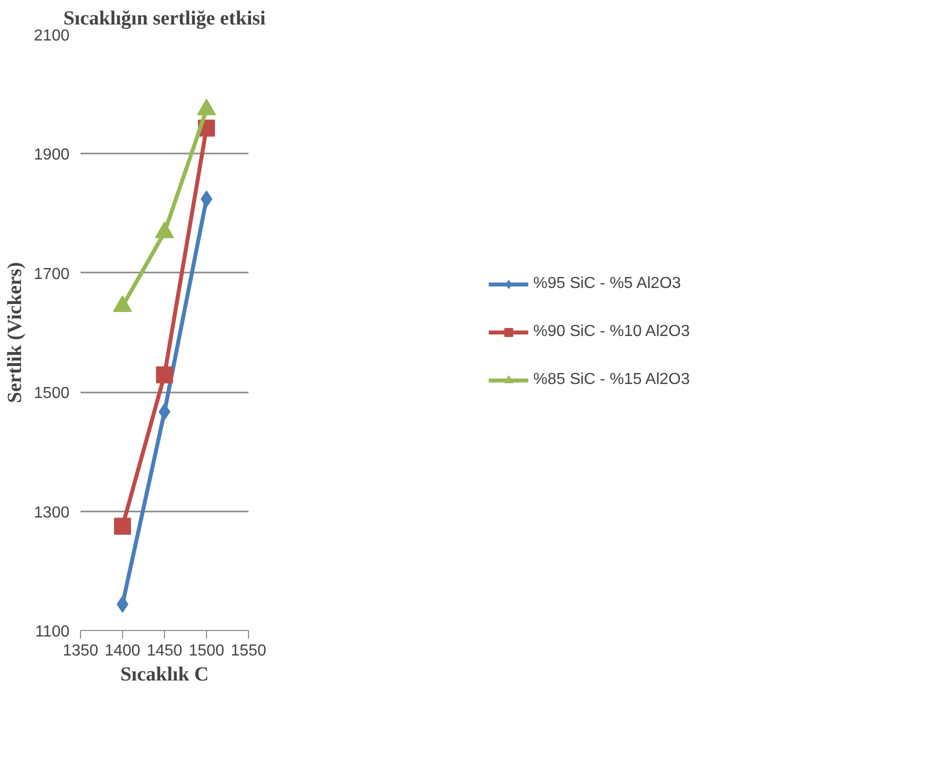 The width and height of the screenshot is (936, 757). Describe the element at coordinates (164, 19) in the screenshot. I see `chart-title: Sıcaklığın sertliğe etkisi` at that location.